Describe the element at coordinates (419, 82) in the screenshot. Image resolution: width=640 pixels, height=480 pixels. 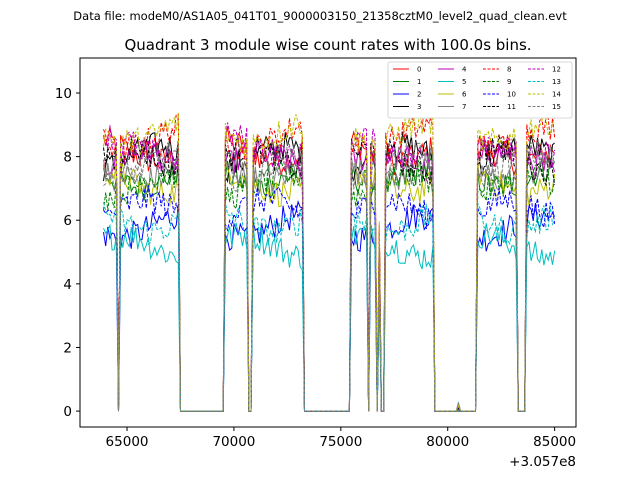
I see `legend-label-1: 1` at that location.